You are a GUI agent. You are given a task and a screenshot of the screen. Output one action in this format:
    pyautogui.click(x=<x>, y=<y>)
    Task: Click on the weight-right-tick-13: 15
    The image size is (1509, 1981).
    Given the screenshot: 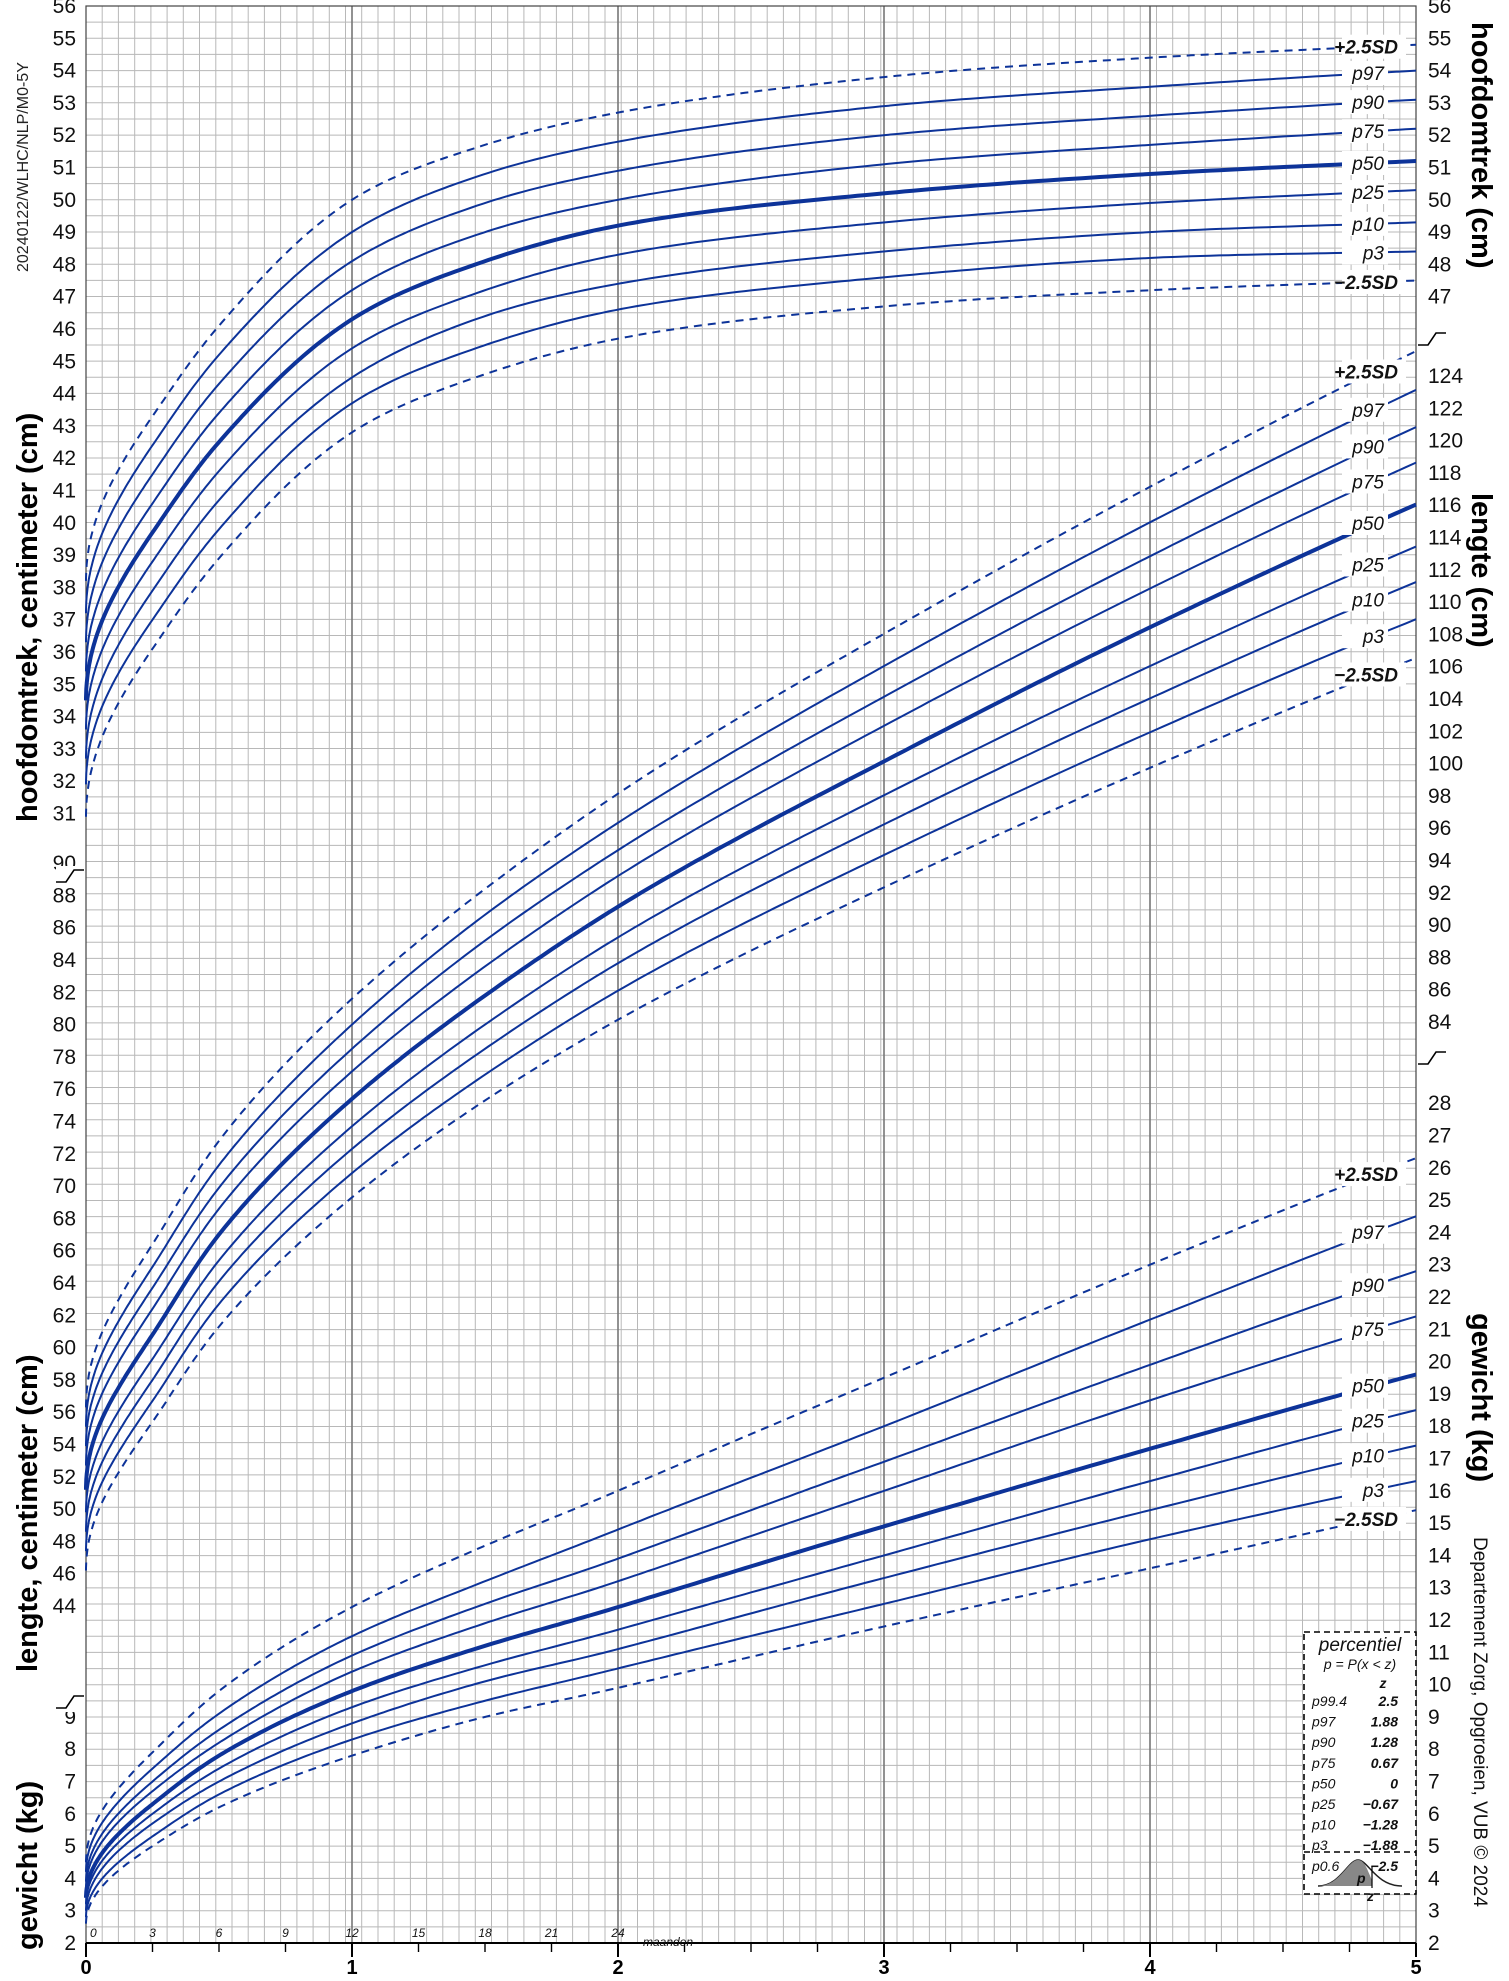 What is the action you would take?
    pyautogui.click(x=1439, y=1523)
    